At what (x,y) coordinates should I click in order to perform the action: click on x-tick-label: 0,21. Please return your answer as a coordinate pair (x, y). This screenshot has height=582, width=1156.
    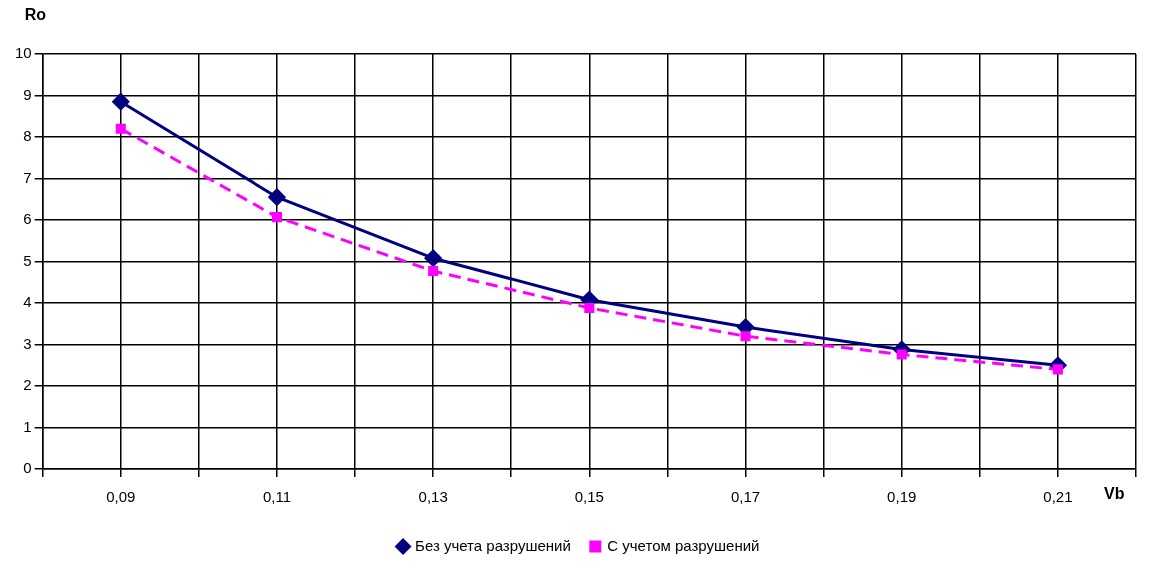
    Looking at the image, I should click on (1058, 497).